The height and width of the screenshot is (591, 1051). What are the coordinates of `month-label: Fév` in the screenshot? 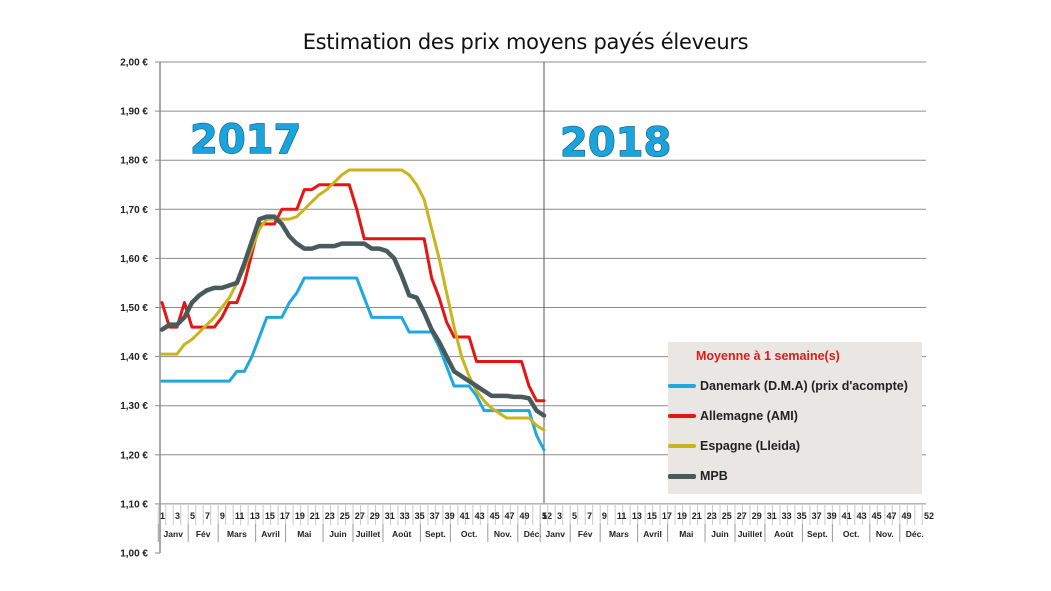 It's located at (585, 534).